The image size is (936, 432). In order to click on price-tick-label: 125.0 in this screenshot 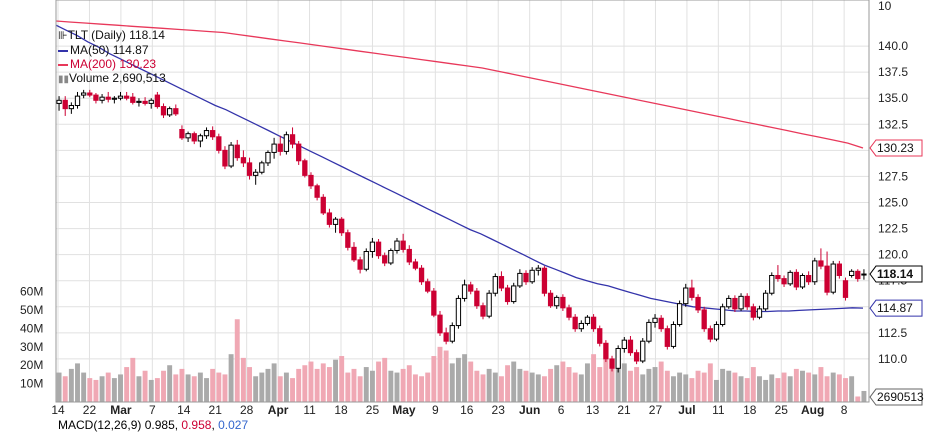, I will do `click(893, 203)`.